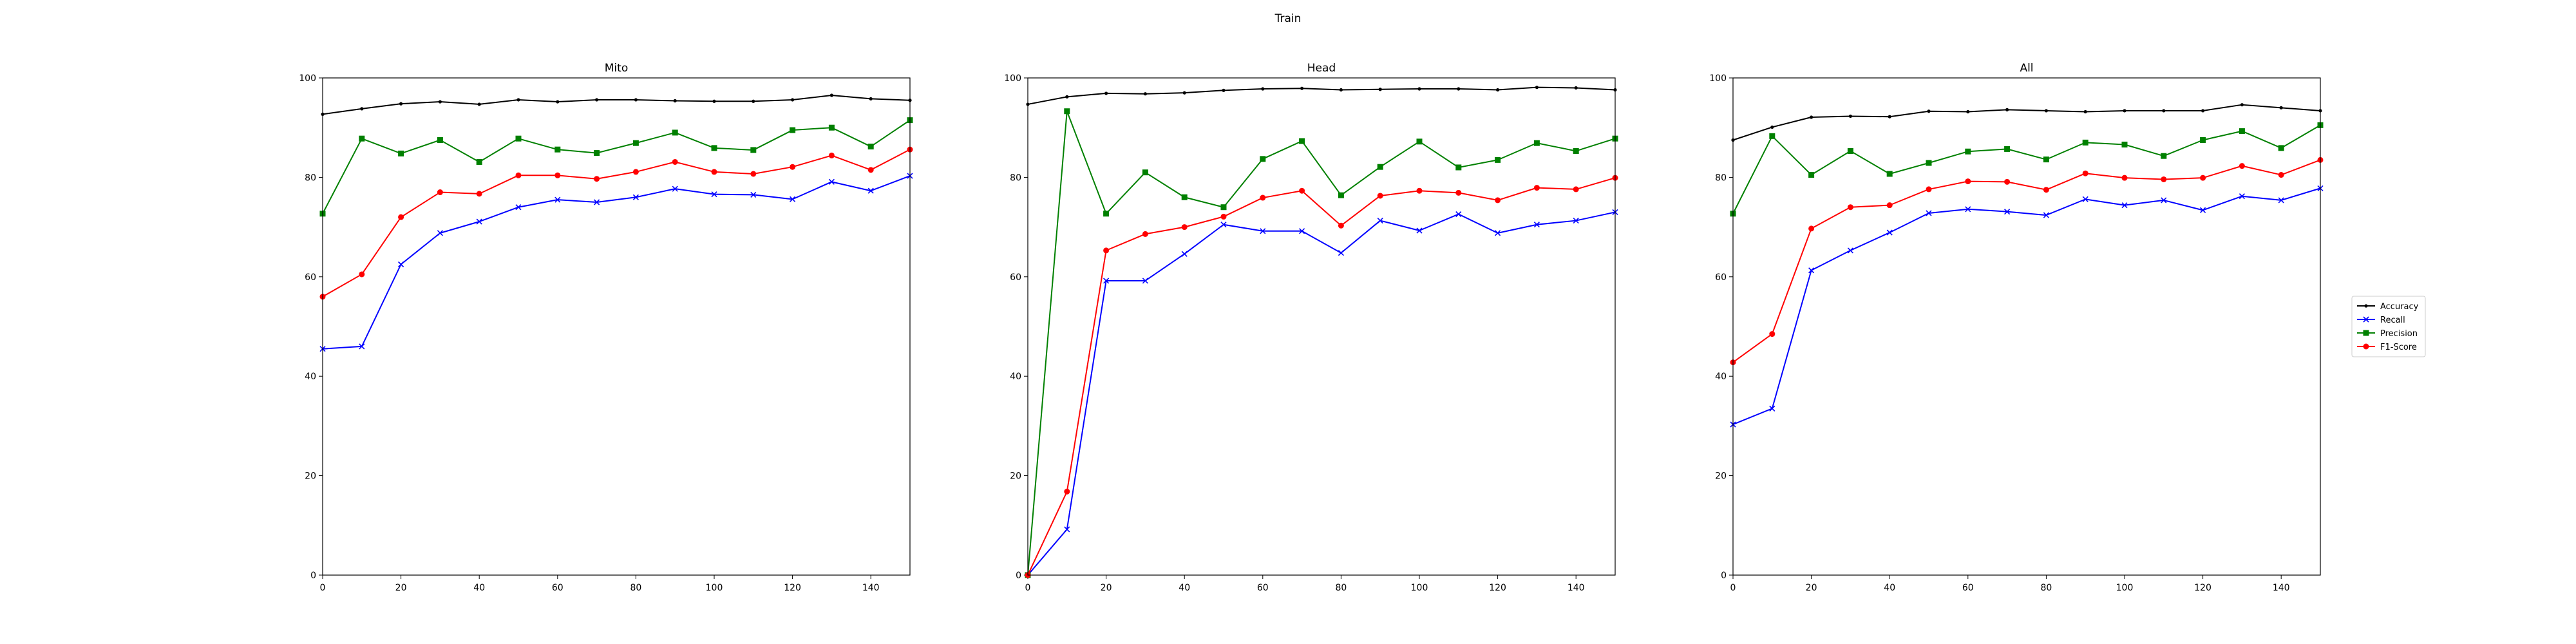 The image size is (2576, 644). I want to click on series-line-f1-score, so click(2026, 261).